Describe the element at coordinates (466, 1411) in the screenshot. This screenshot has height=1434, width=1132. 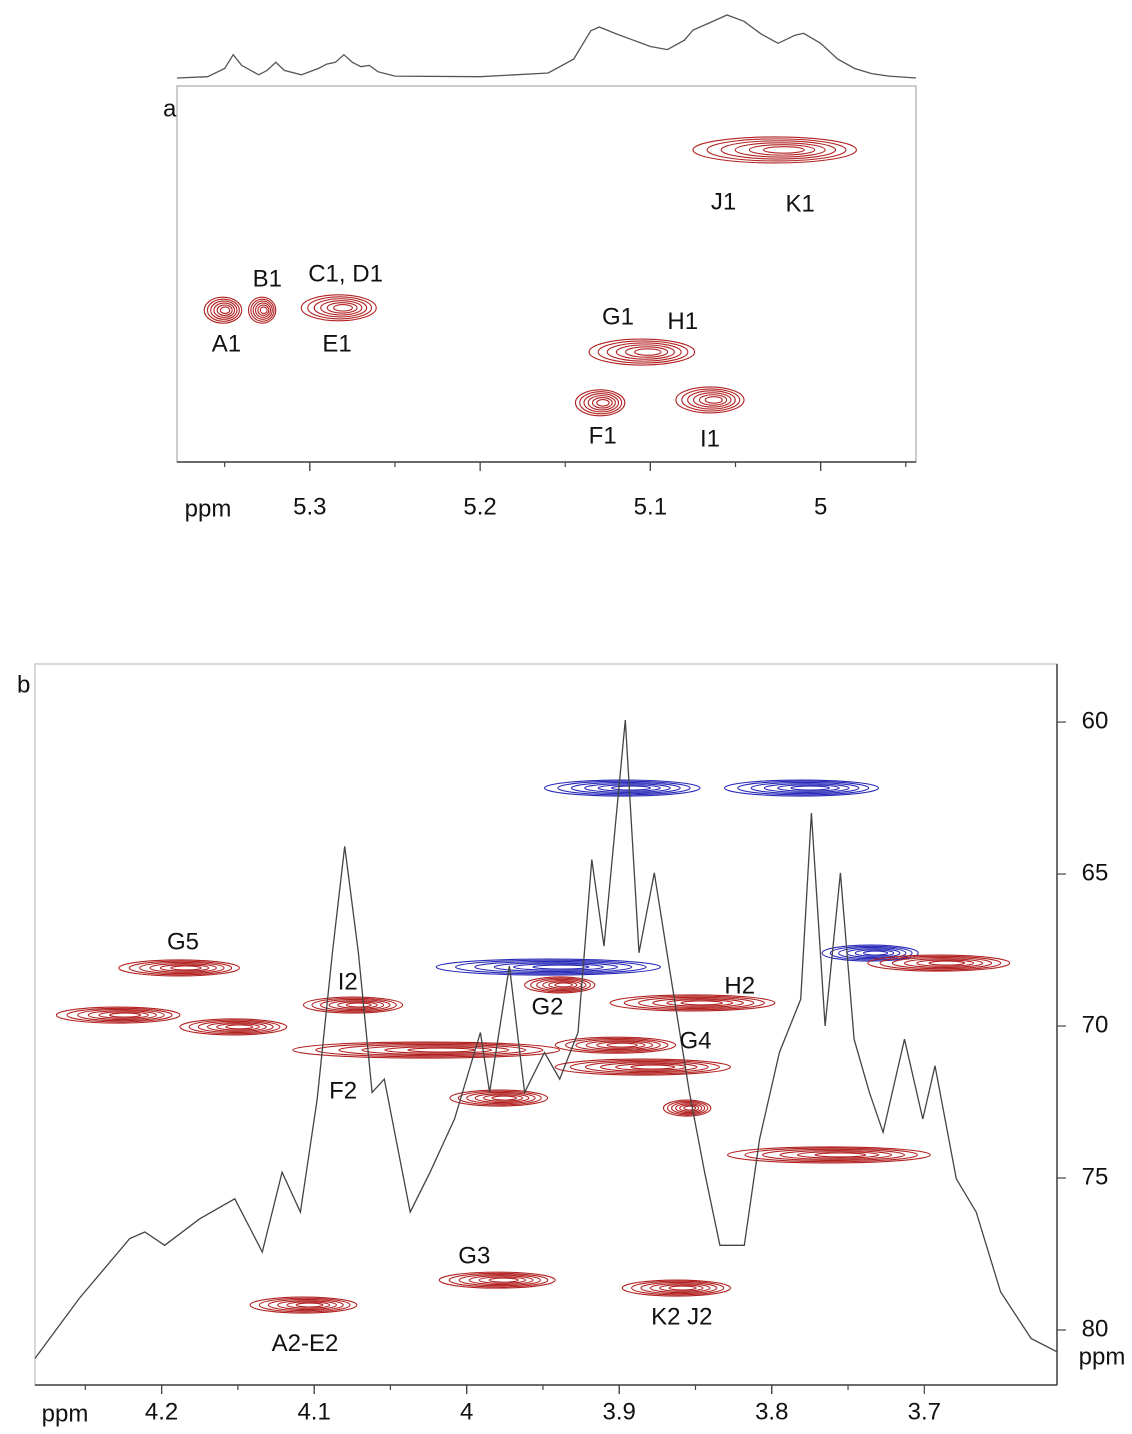
I see `x-tick-label: 4` at that location.